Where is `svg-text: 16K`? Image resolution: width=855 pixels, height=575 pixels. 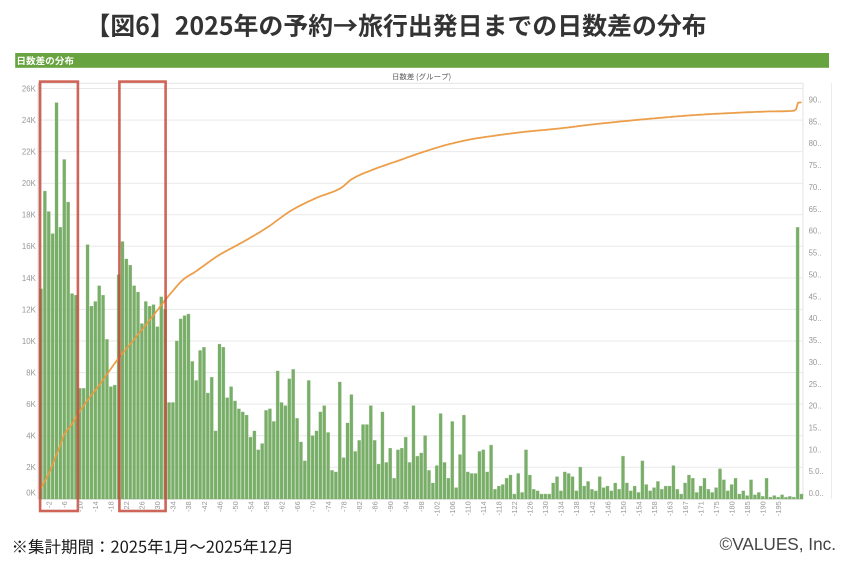 svg-text: 16K is located at coordinates (29, 246).